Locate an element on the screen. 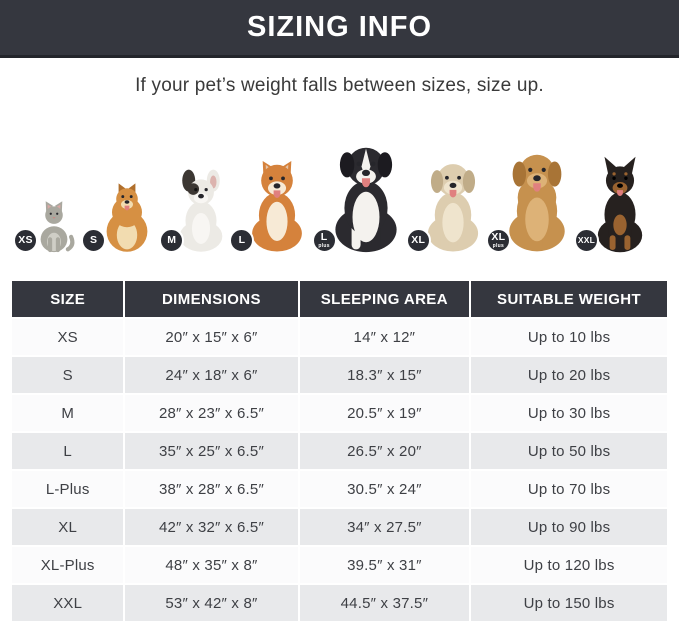 This screenshot has height=643, width=679. table-cell-m-suitable-weight: Up to 30 lbs is located at coordinates (568, 413).